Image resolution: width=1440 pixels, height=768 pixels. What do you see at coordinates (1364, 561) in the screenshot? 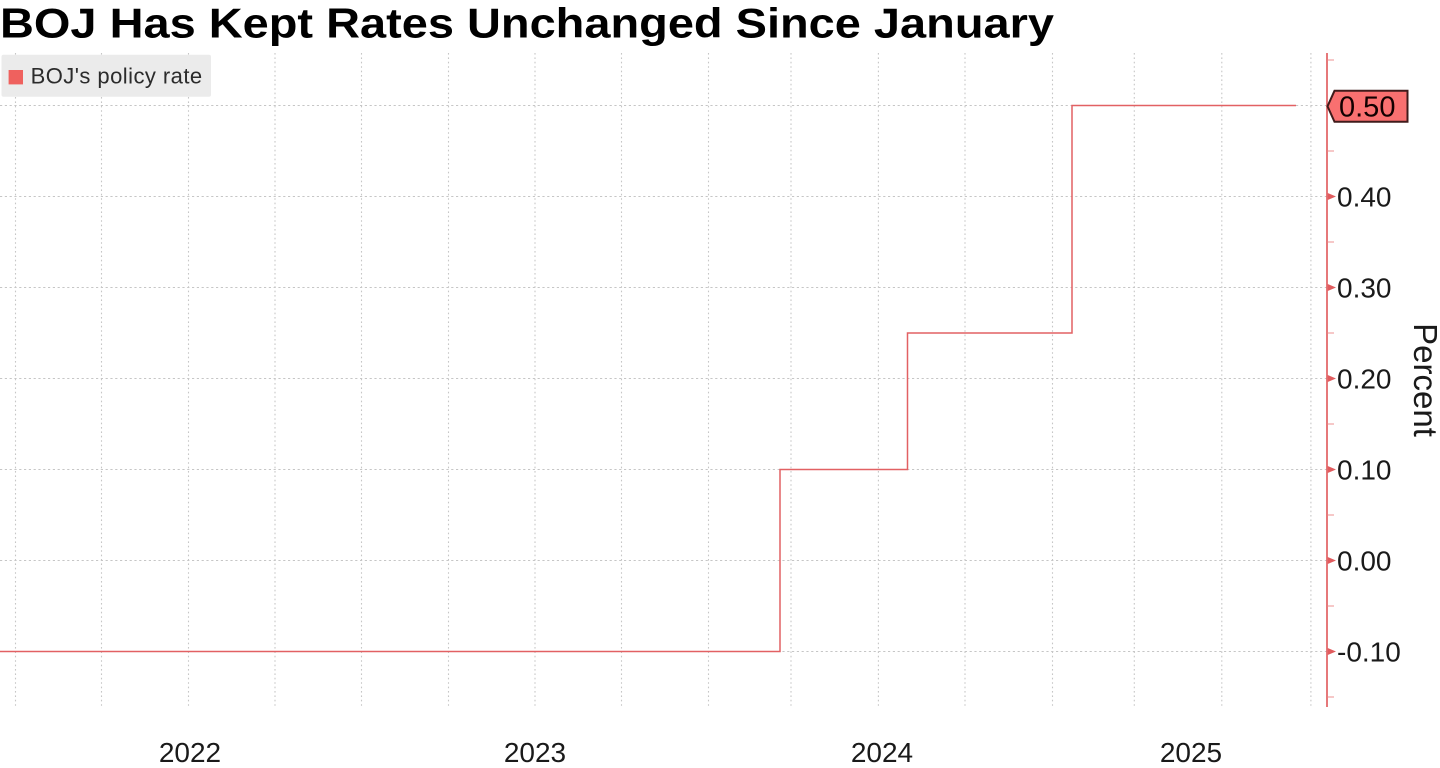
I see `svg-text: 0.00` at bounding box center [1364, 561].